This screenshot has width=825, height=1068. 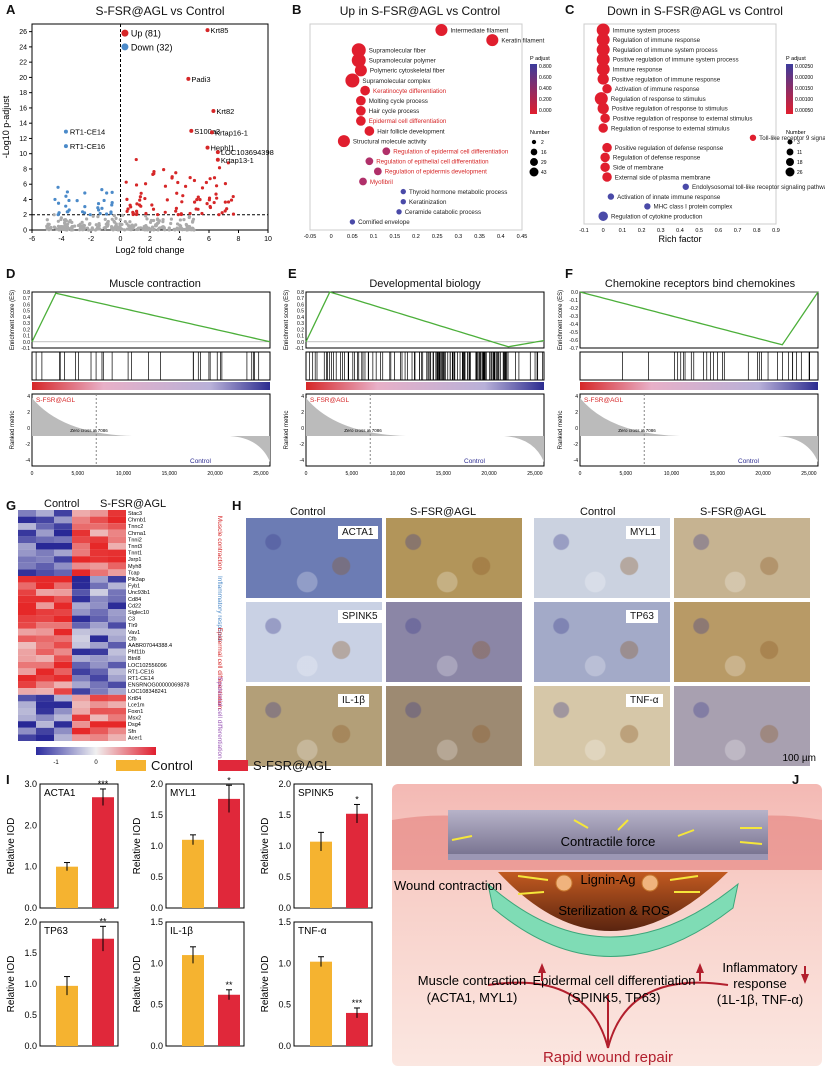 I want to click on heatmap-gene-label: Tnnt1, so click(x=135, y=554).